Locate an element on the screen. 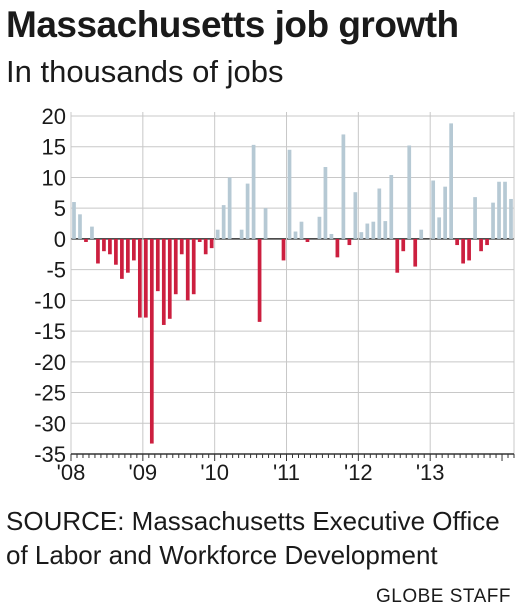  y-tick-label: 10 is located at coordinates (54, 177).